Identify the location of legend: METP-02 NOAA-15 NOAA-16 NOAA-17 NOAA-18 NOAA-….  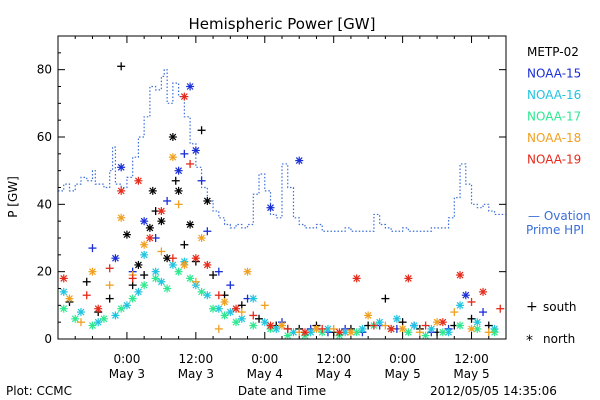
(554, 106).